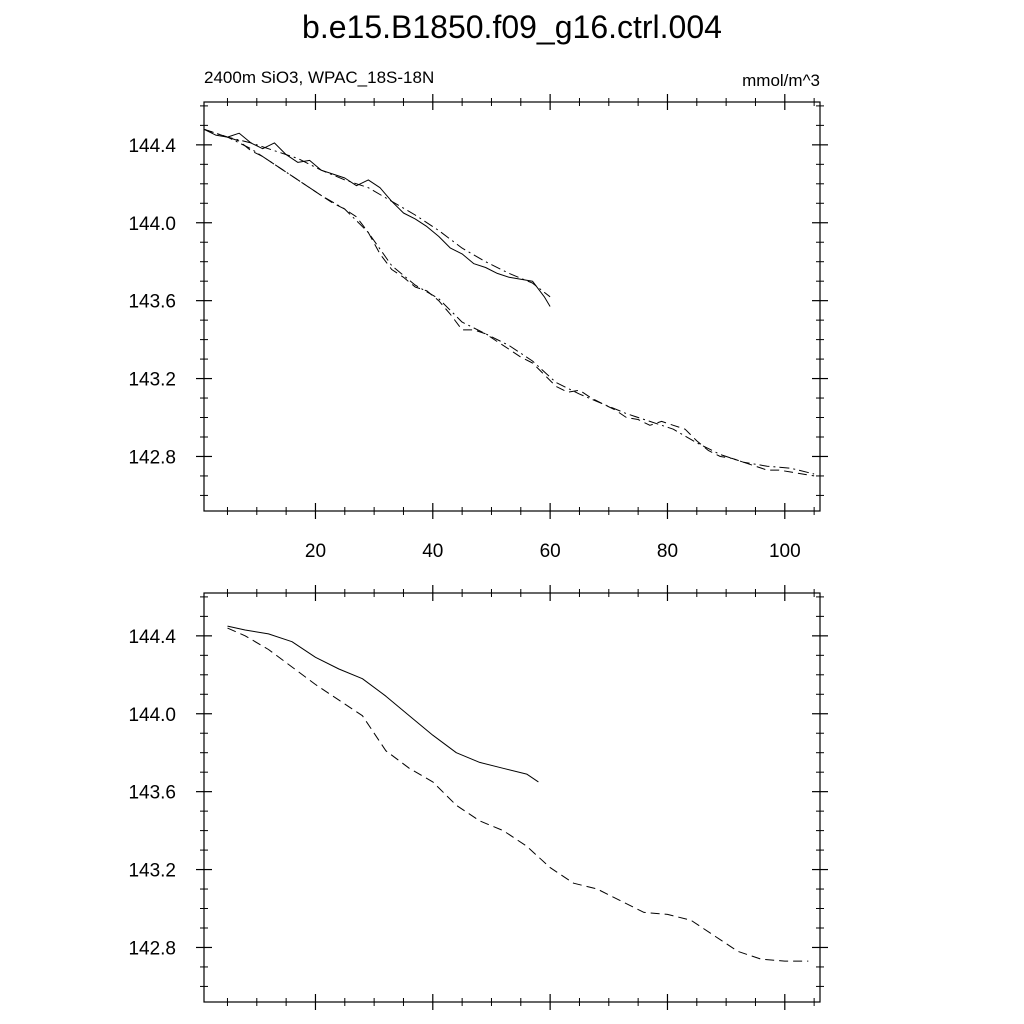 The width and height of the screenshot is (1024, 1024). I want to click on x-tick-label: 40, so click(432, 551).